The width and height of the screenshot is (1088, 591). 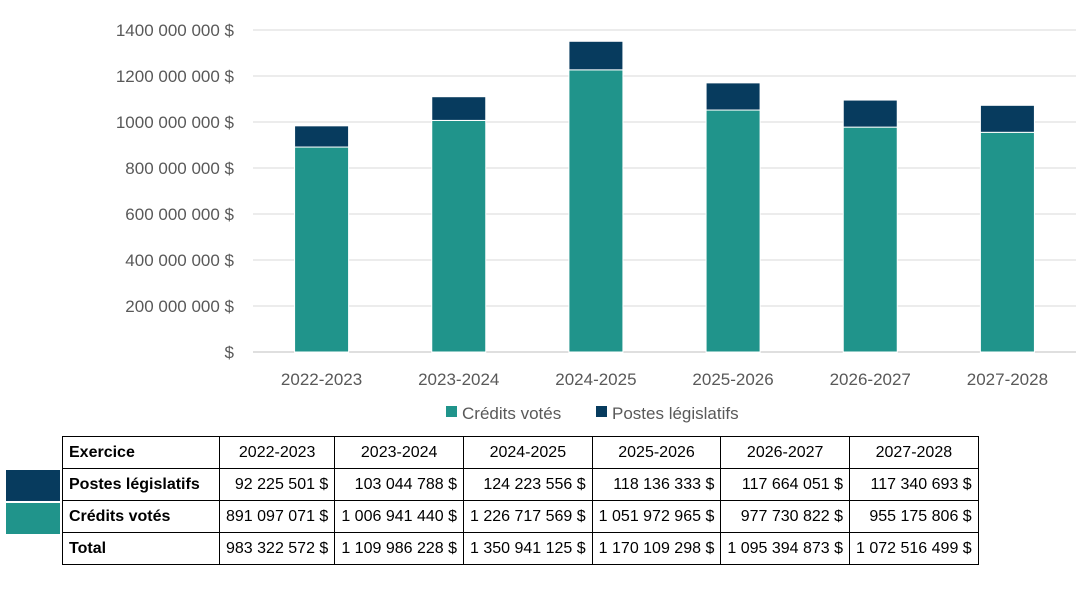 What do you see at coordinates (511, 413) in the screenshot?
I see `legend-label-credits-votes: Crédits votés` at bounding box center [511, 413].